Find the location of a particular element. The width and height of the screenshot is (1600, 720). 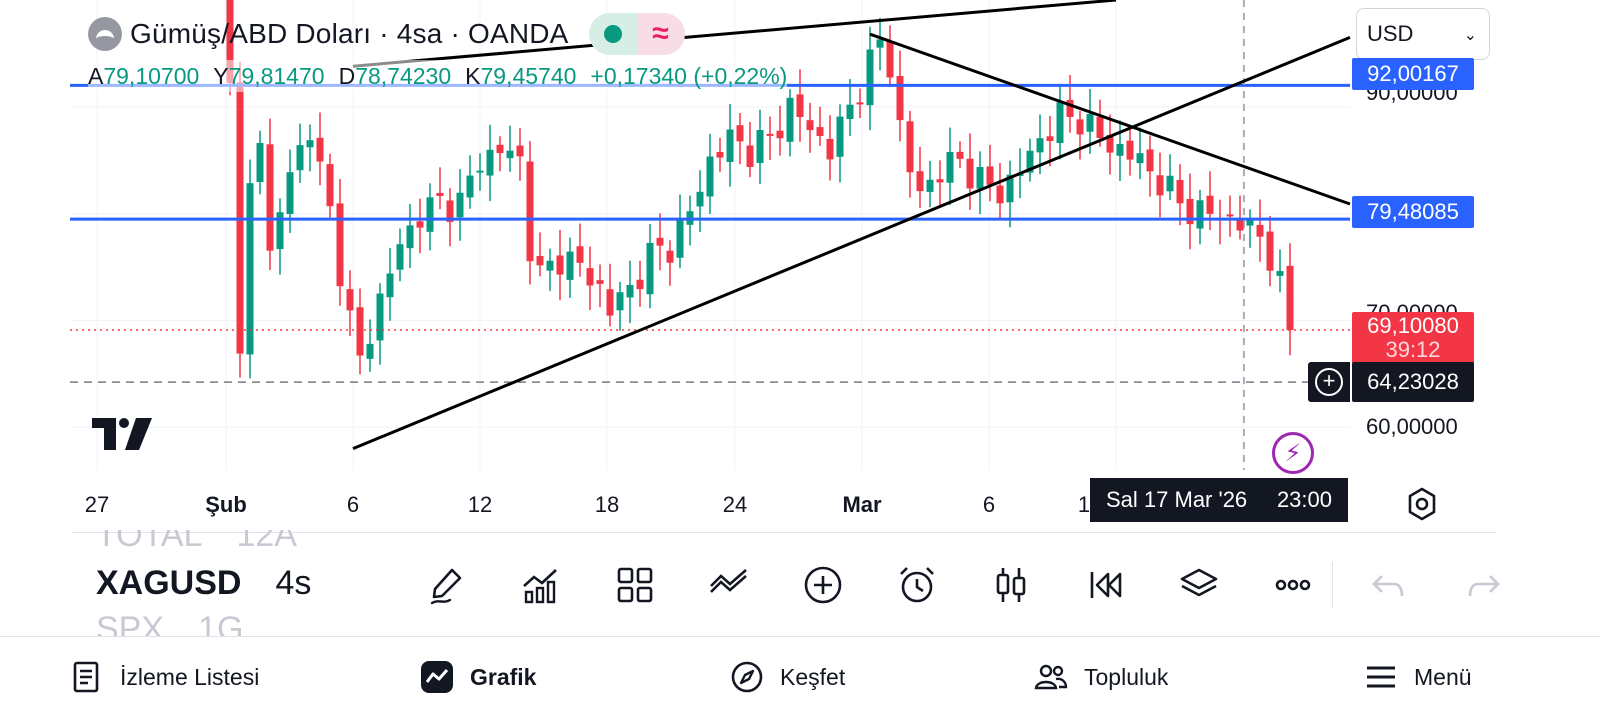

nav-community: Topluluk is located at coordinates (1101, 677).